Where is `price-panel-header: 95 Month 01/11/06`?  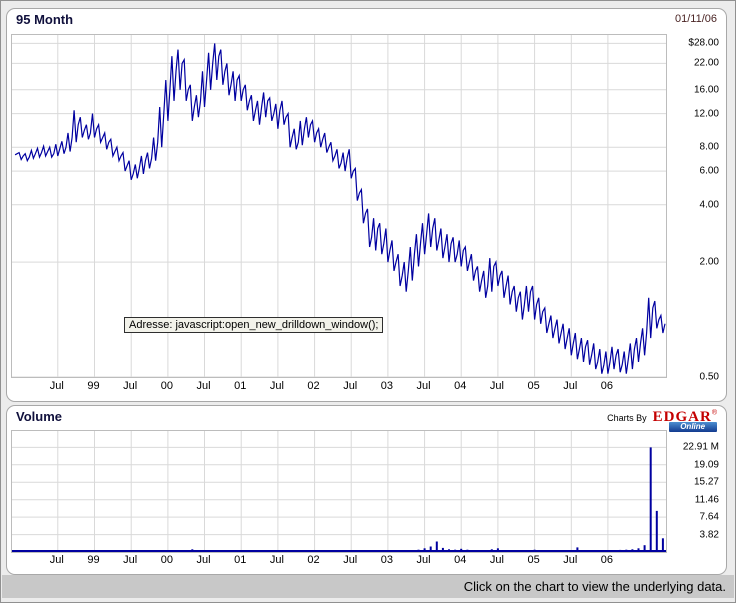 price-panel-header: 95 Month 01/11/06 is located at coordinates (366, 19).